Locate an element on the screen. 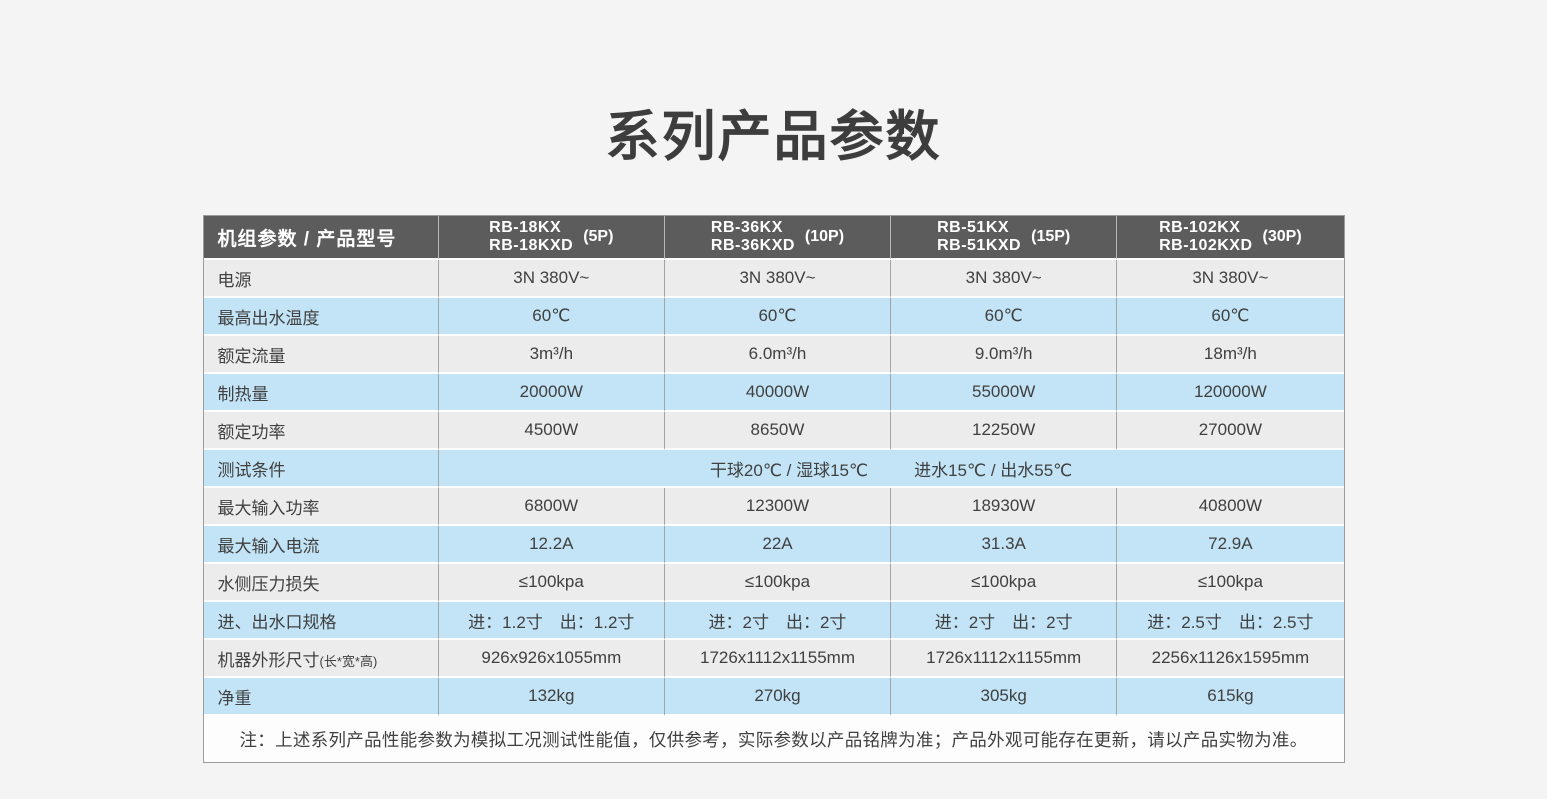  param-value-cell: 2256x1126x1595mm is located at coordinates (1230, 659).